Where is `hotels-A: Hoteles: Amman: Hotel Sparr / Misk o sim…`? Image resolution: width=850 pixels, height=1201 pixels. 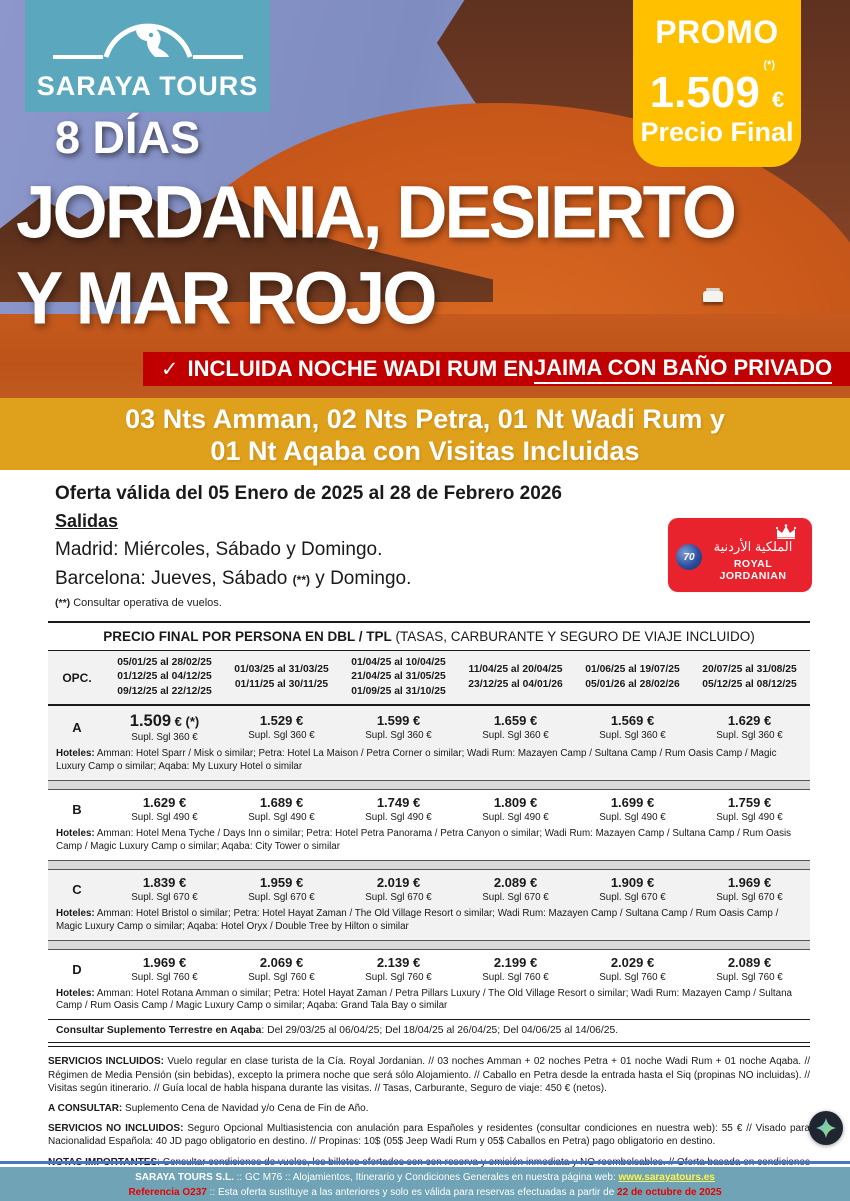
hotels-A: Hoteles: Amman: Hotel Sparr / Misk o sim… is located at coordinates (416, 760).